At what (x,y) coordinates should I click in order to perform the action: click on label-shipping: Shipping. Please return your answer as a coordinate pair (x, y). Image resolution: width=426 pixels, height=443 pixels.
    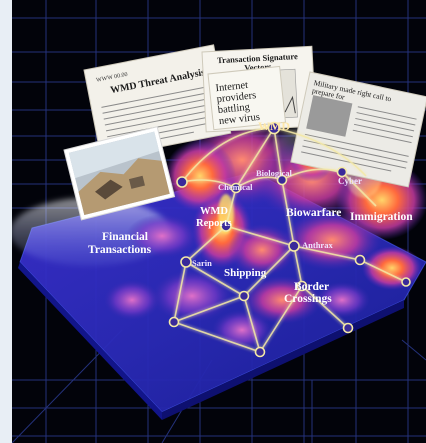
    Looking at the image, I should click on (245, 273).